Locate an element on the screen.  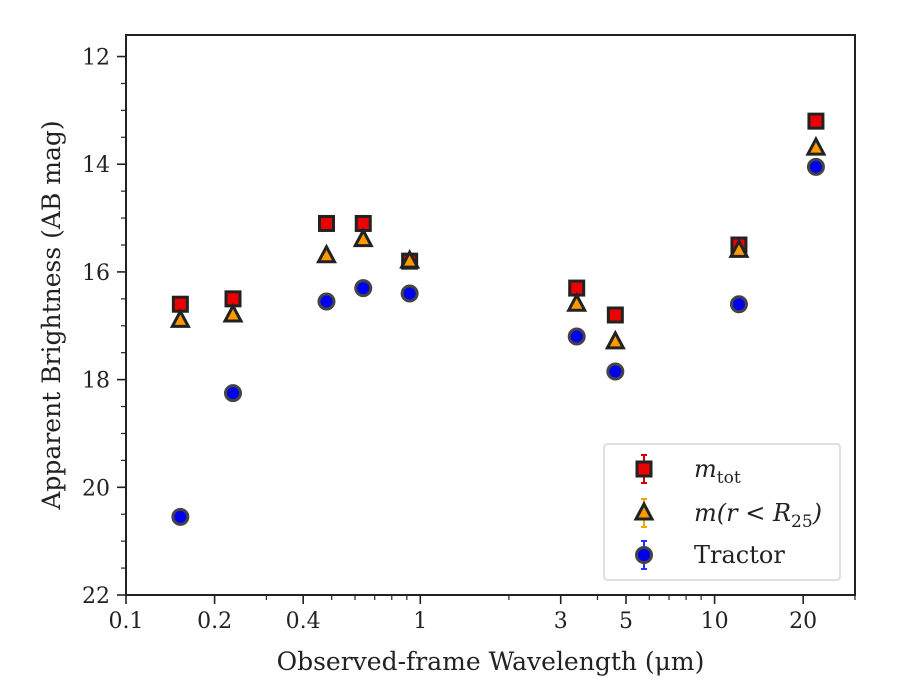
x-axis-title: Observed-frame Wavelength (μm) is located at coordinates (491, 661).